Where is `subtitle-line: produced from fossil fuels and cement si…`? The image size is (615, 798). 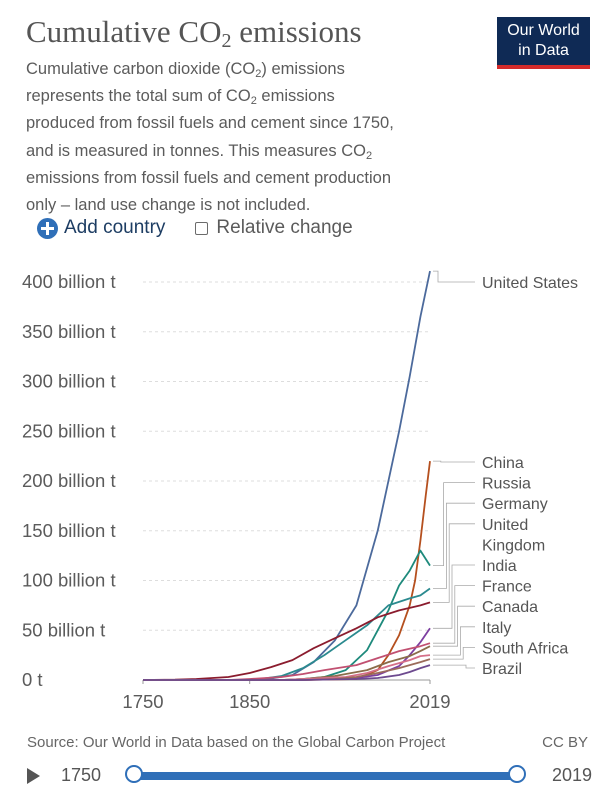 subtitle-line: produced from fossil fuels and cement si… is located at coordinates (210, 123).